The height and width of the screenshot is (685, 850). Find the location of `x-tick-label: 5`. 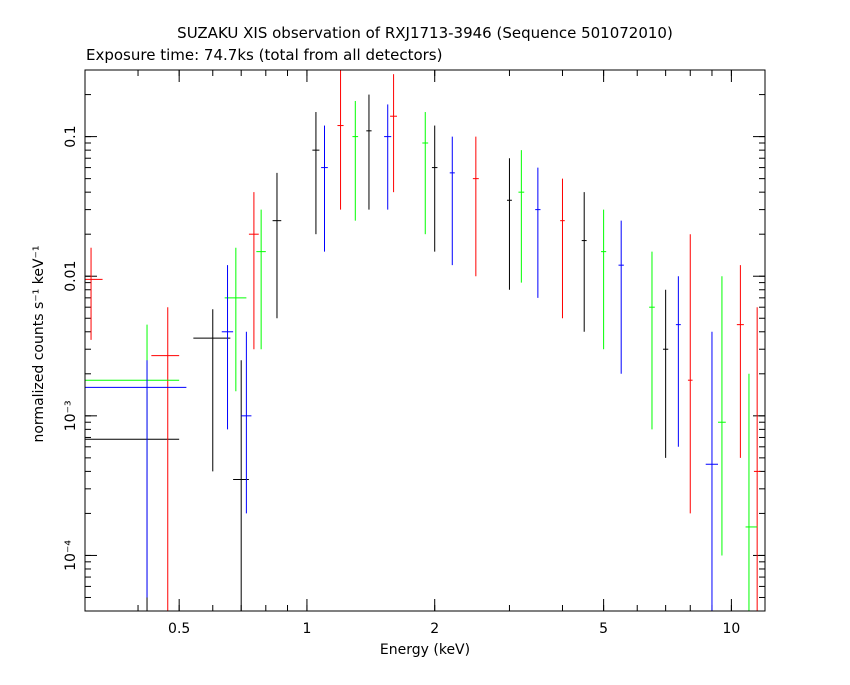

x-tick-label: 5 is located at coordinates (603, 629).